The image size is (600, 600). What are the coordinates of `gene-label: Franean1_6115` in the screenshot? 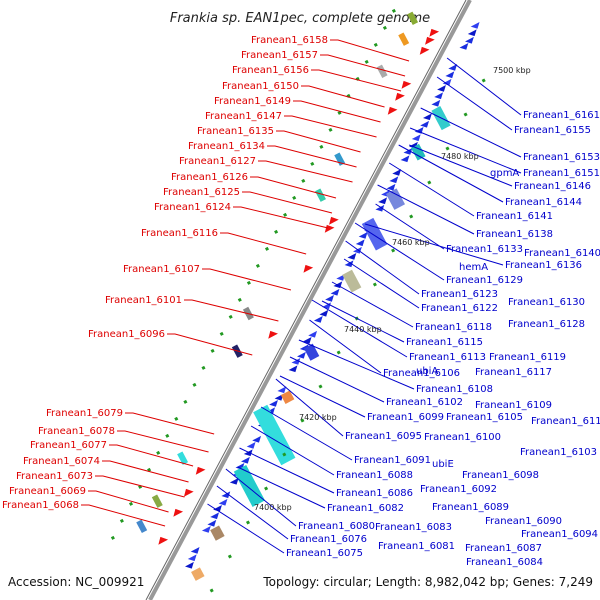 It's located at (444, 342).